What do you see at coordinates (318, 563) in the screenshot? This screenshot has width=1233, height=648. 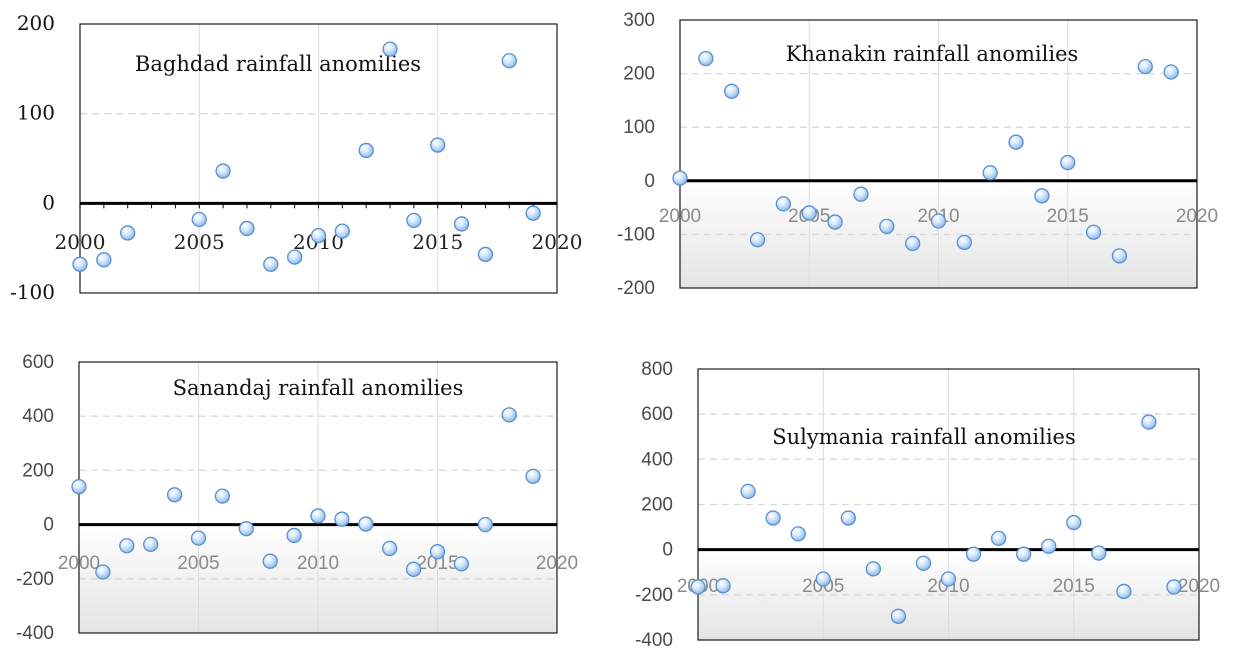 I see `x-tick-label: 2010` at bounding box center [318, 563].